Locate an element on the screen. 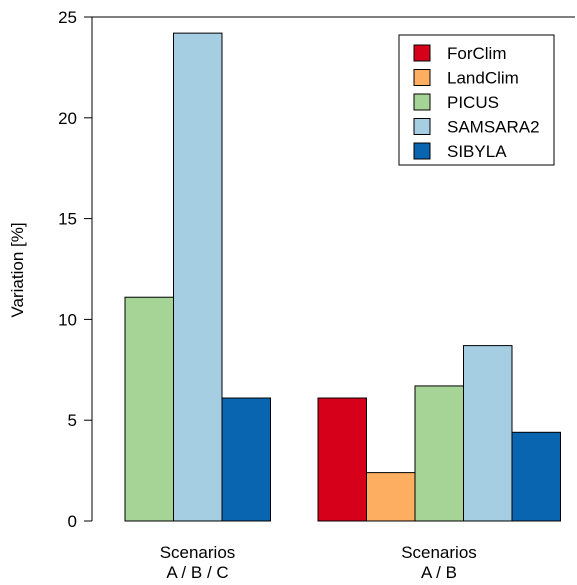 The width and height of the screenshot is (577, 585). legend-swatch-forclim is located at coordinates (422, 53).